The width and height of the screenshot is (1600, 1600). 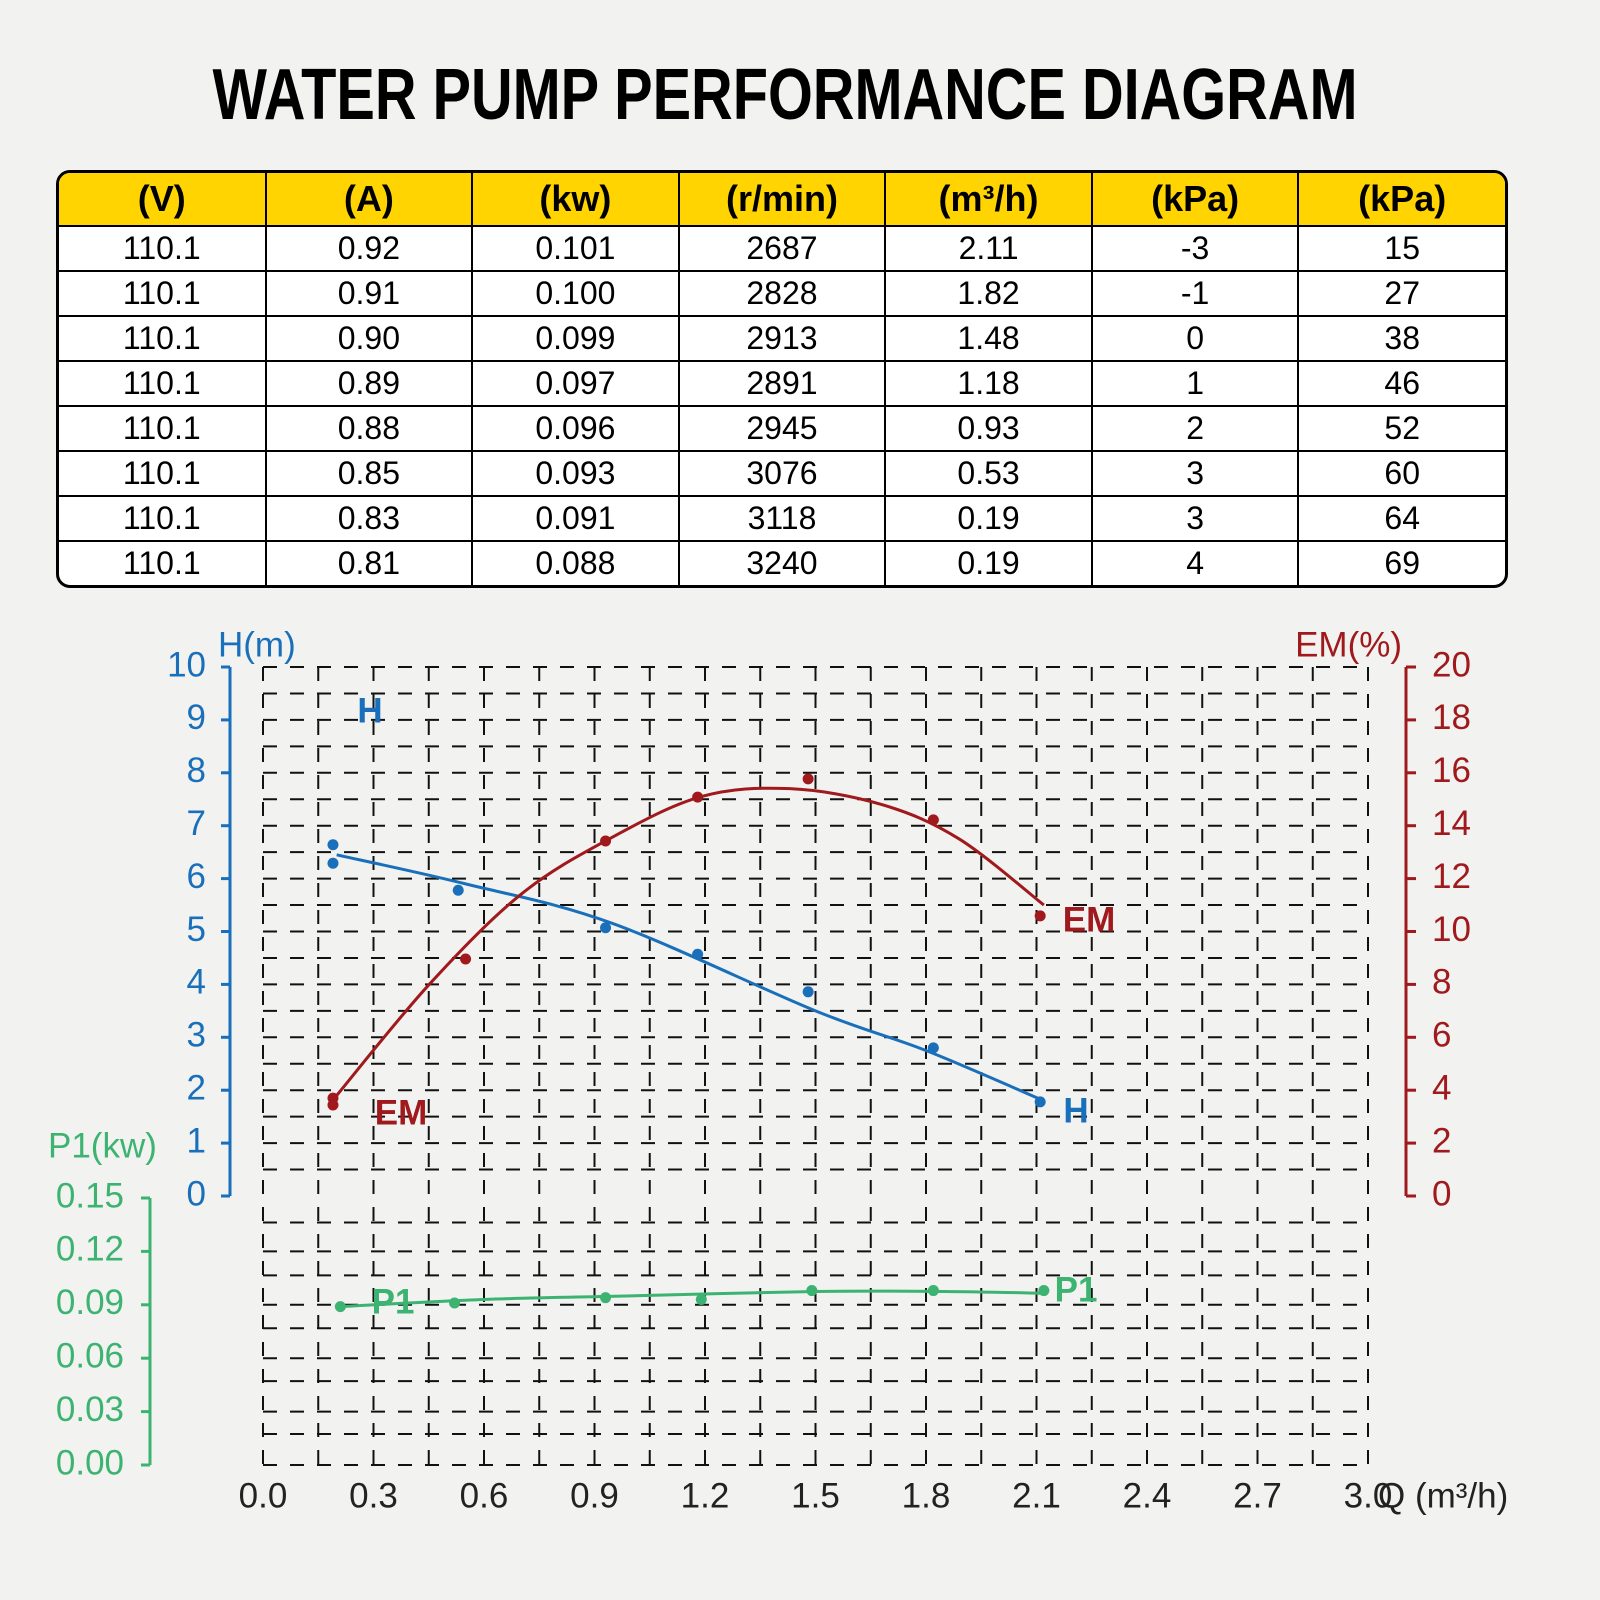 I want to click on x-tick-label: 2.1, so click(x=1036, y=1495).